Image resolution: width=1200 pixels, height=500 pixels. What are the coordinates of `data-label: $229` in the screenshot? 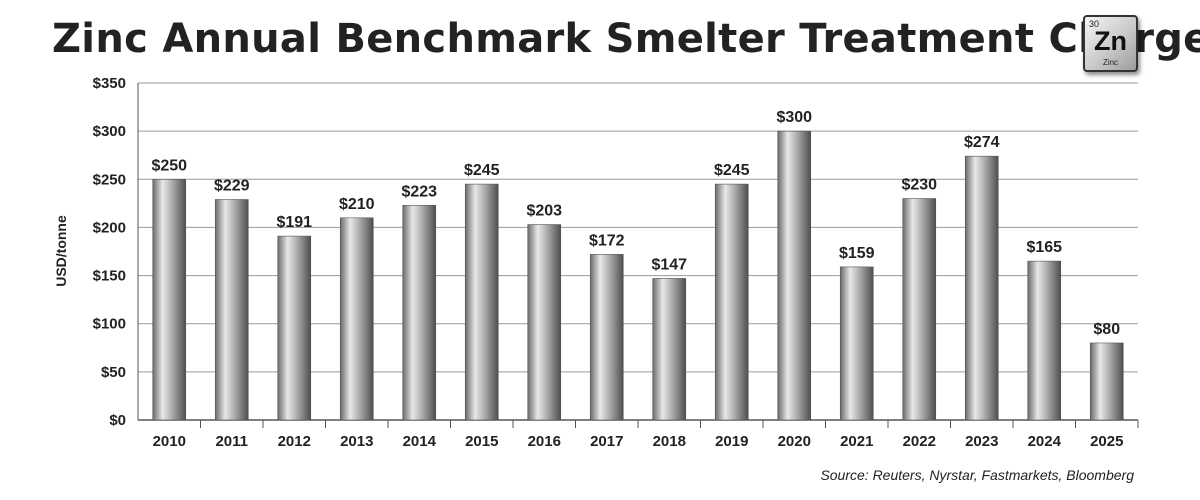 It's located at (232, 186).